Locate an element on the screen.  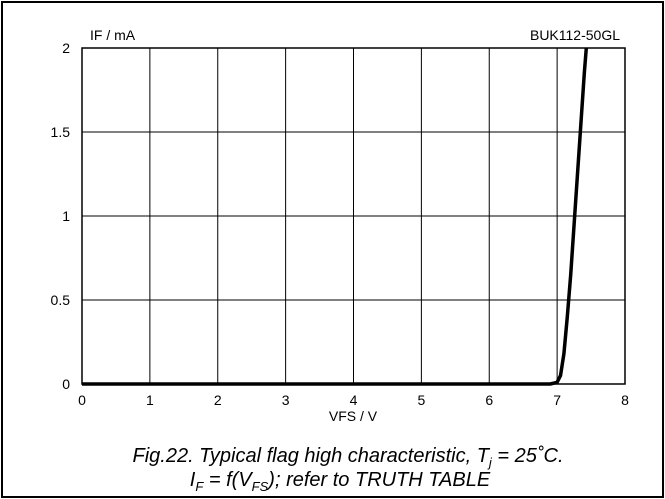
figure-caption-line2: IF = f(VFS); refer to TRUTH TABLE is located at coordinates (340, 481).